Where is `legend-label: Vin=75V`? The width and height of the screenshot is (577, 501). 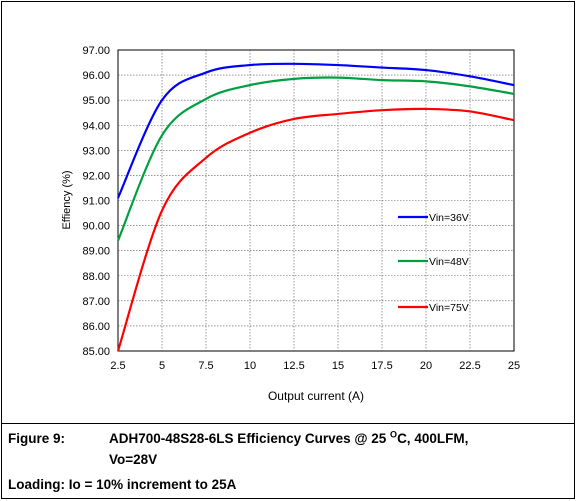
legend-label: Vin=75V is located at coordinates (449, 308).